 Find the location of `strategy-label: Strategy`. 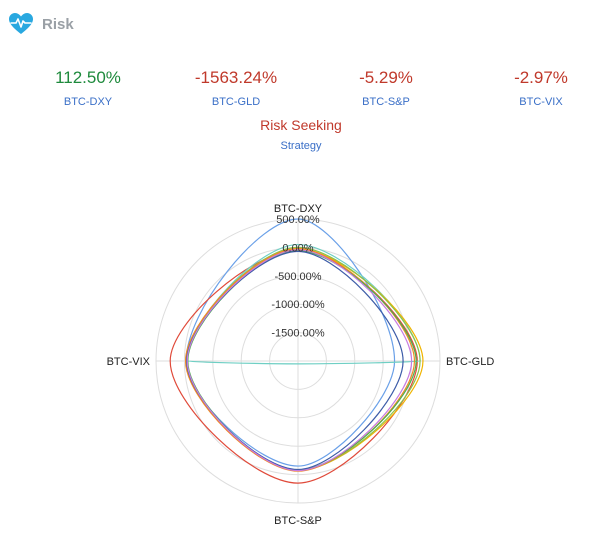

strategy-label: Strategy is located at coordinates (301, 146).